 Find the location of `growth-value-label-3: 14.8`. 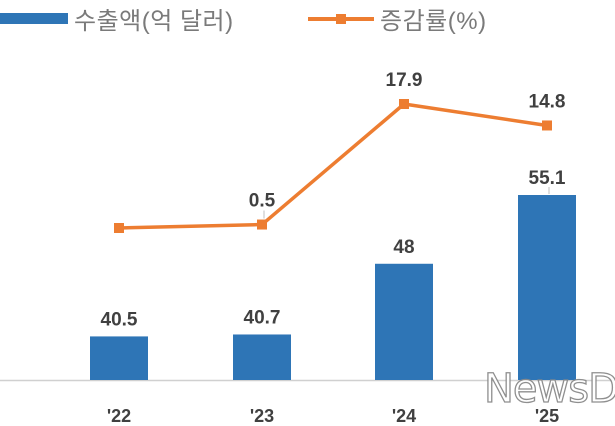

growth-value-label-3: 14.8 is located at coordinates (547, 101).